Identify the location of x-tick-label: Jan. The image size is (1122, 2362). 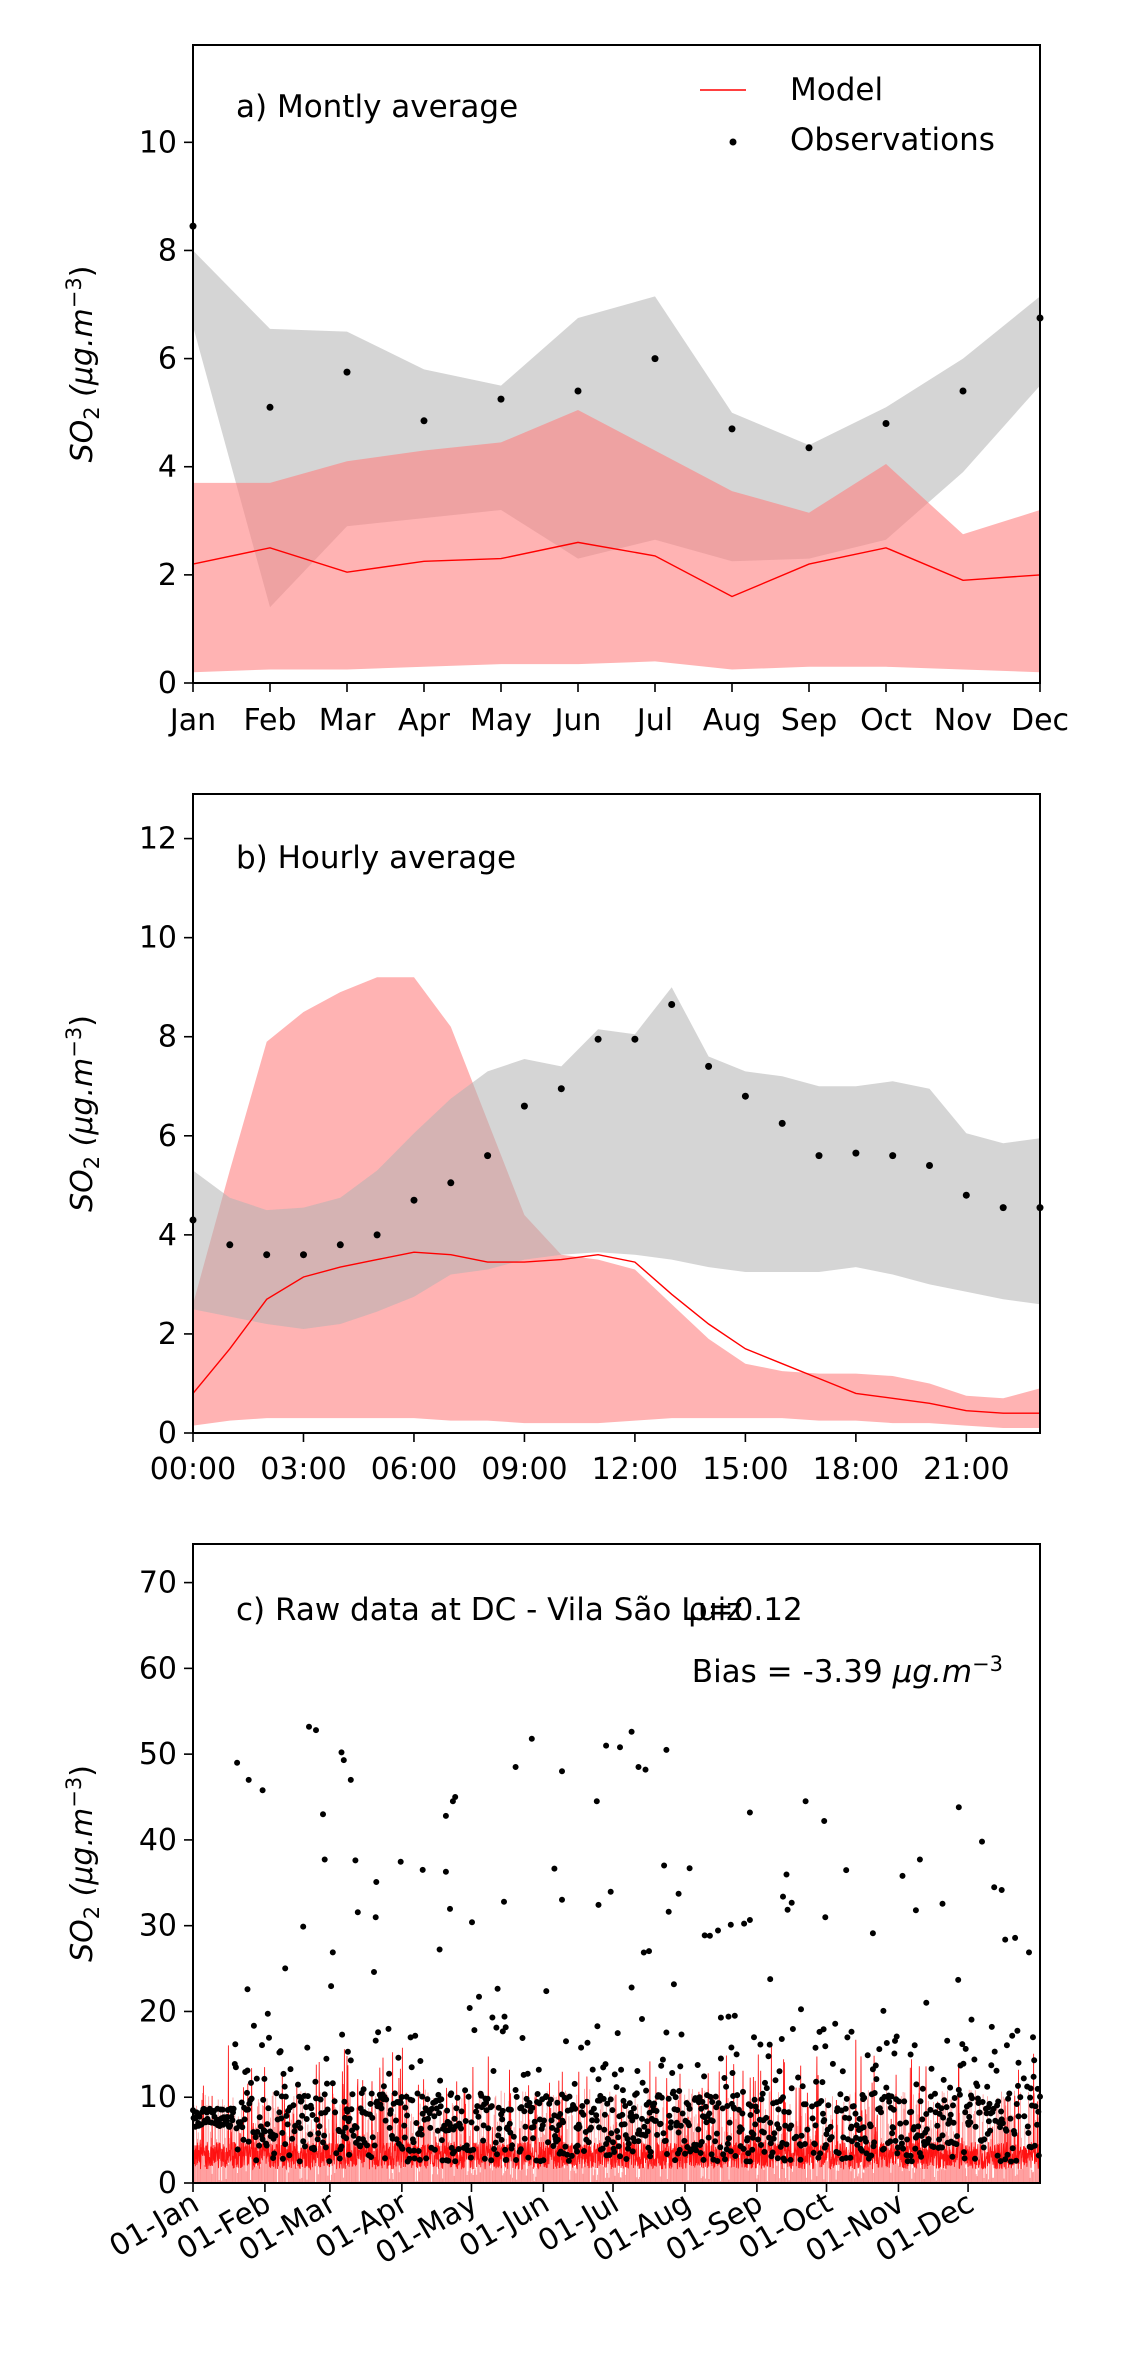
(192, 720).